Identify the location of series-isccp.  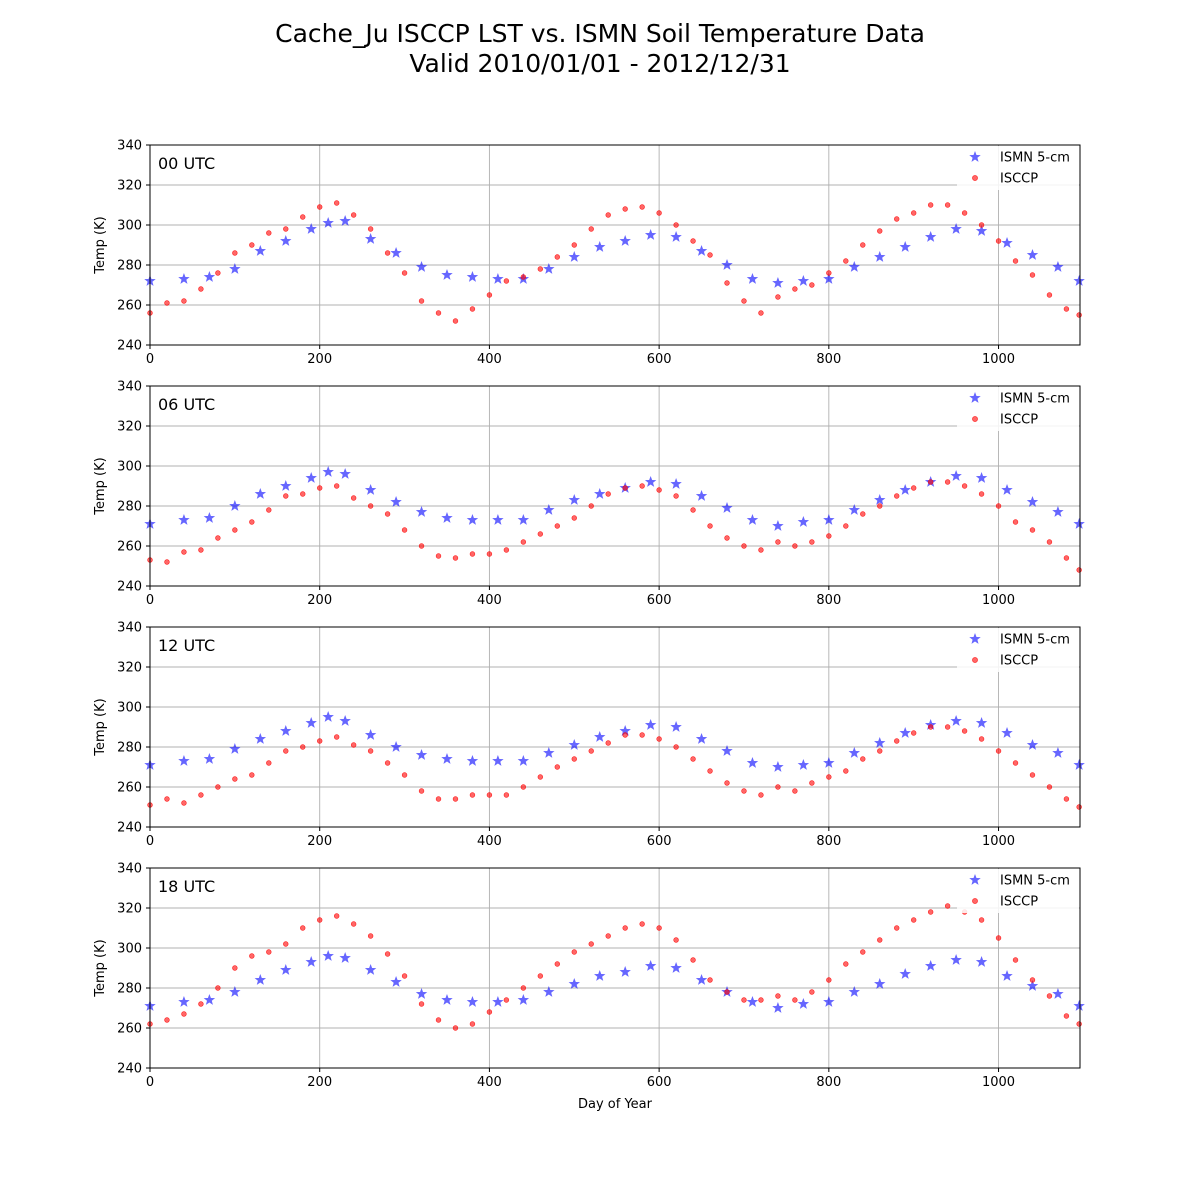
(614, 967).